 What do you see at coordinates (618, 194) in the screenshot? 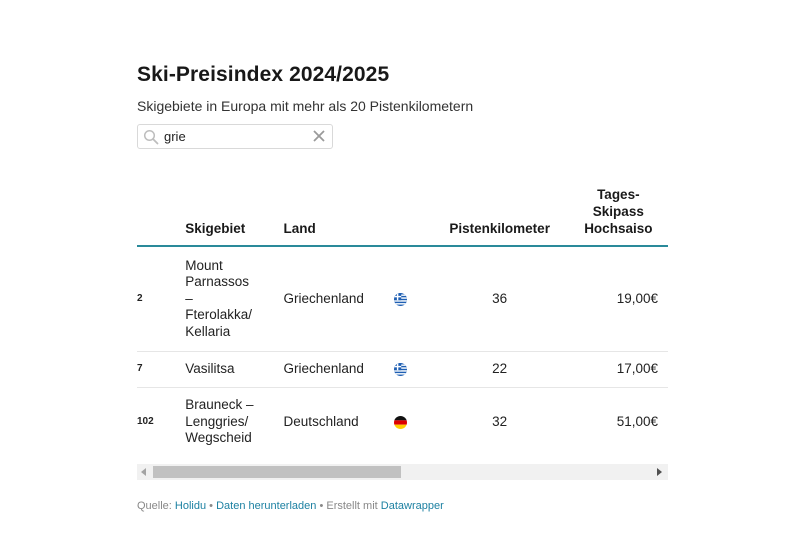
I see `header-price-line1: Tages-` at bounding box center [618, 194].